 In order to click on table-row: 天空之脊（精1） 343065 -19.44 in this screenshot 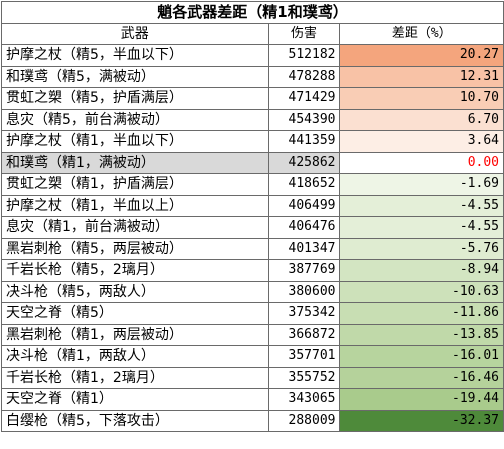, I will do `click(252, 399)`.